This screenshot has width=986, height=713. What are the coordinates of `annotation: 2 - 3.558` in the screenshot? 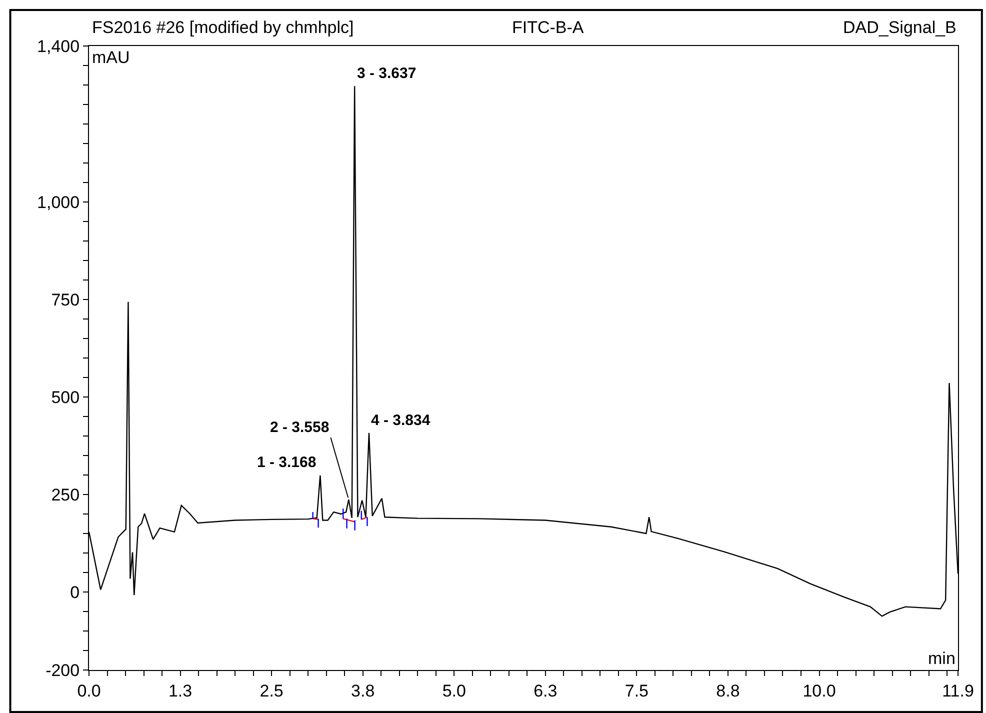 It's located at (300, 427).